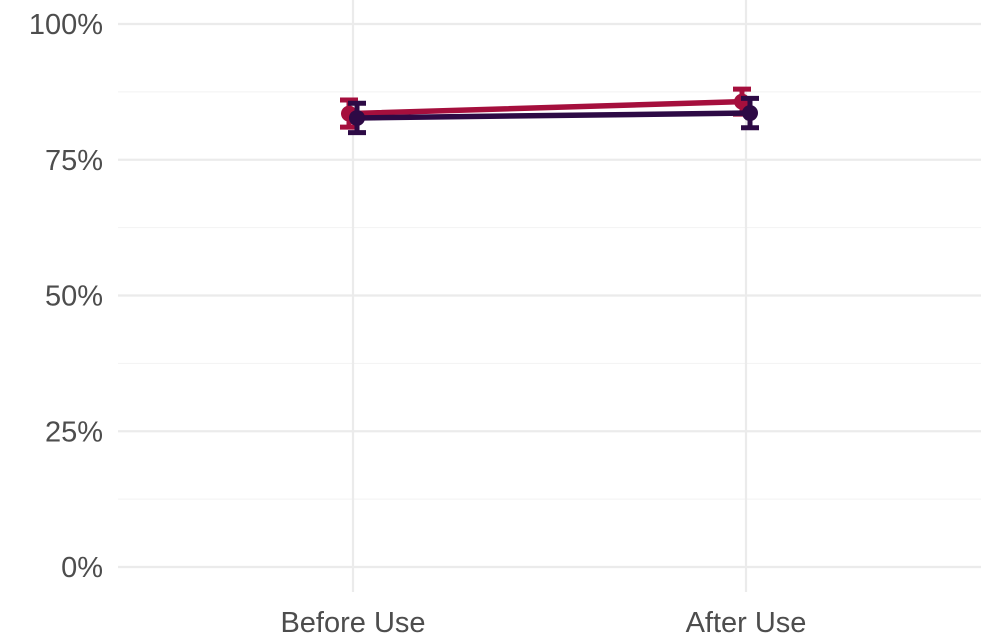 This screenshot has width=981, height=641. What do you see at coordinates (543, 623) in the screenshot?
I see `x-axis-tick-labels: Before Use After Use` at bounding box center [543, 623].